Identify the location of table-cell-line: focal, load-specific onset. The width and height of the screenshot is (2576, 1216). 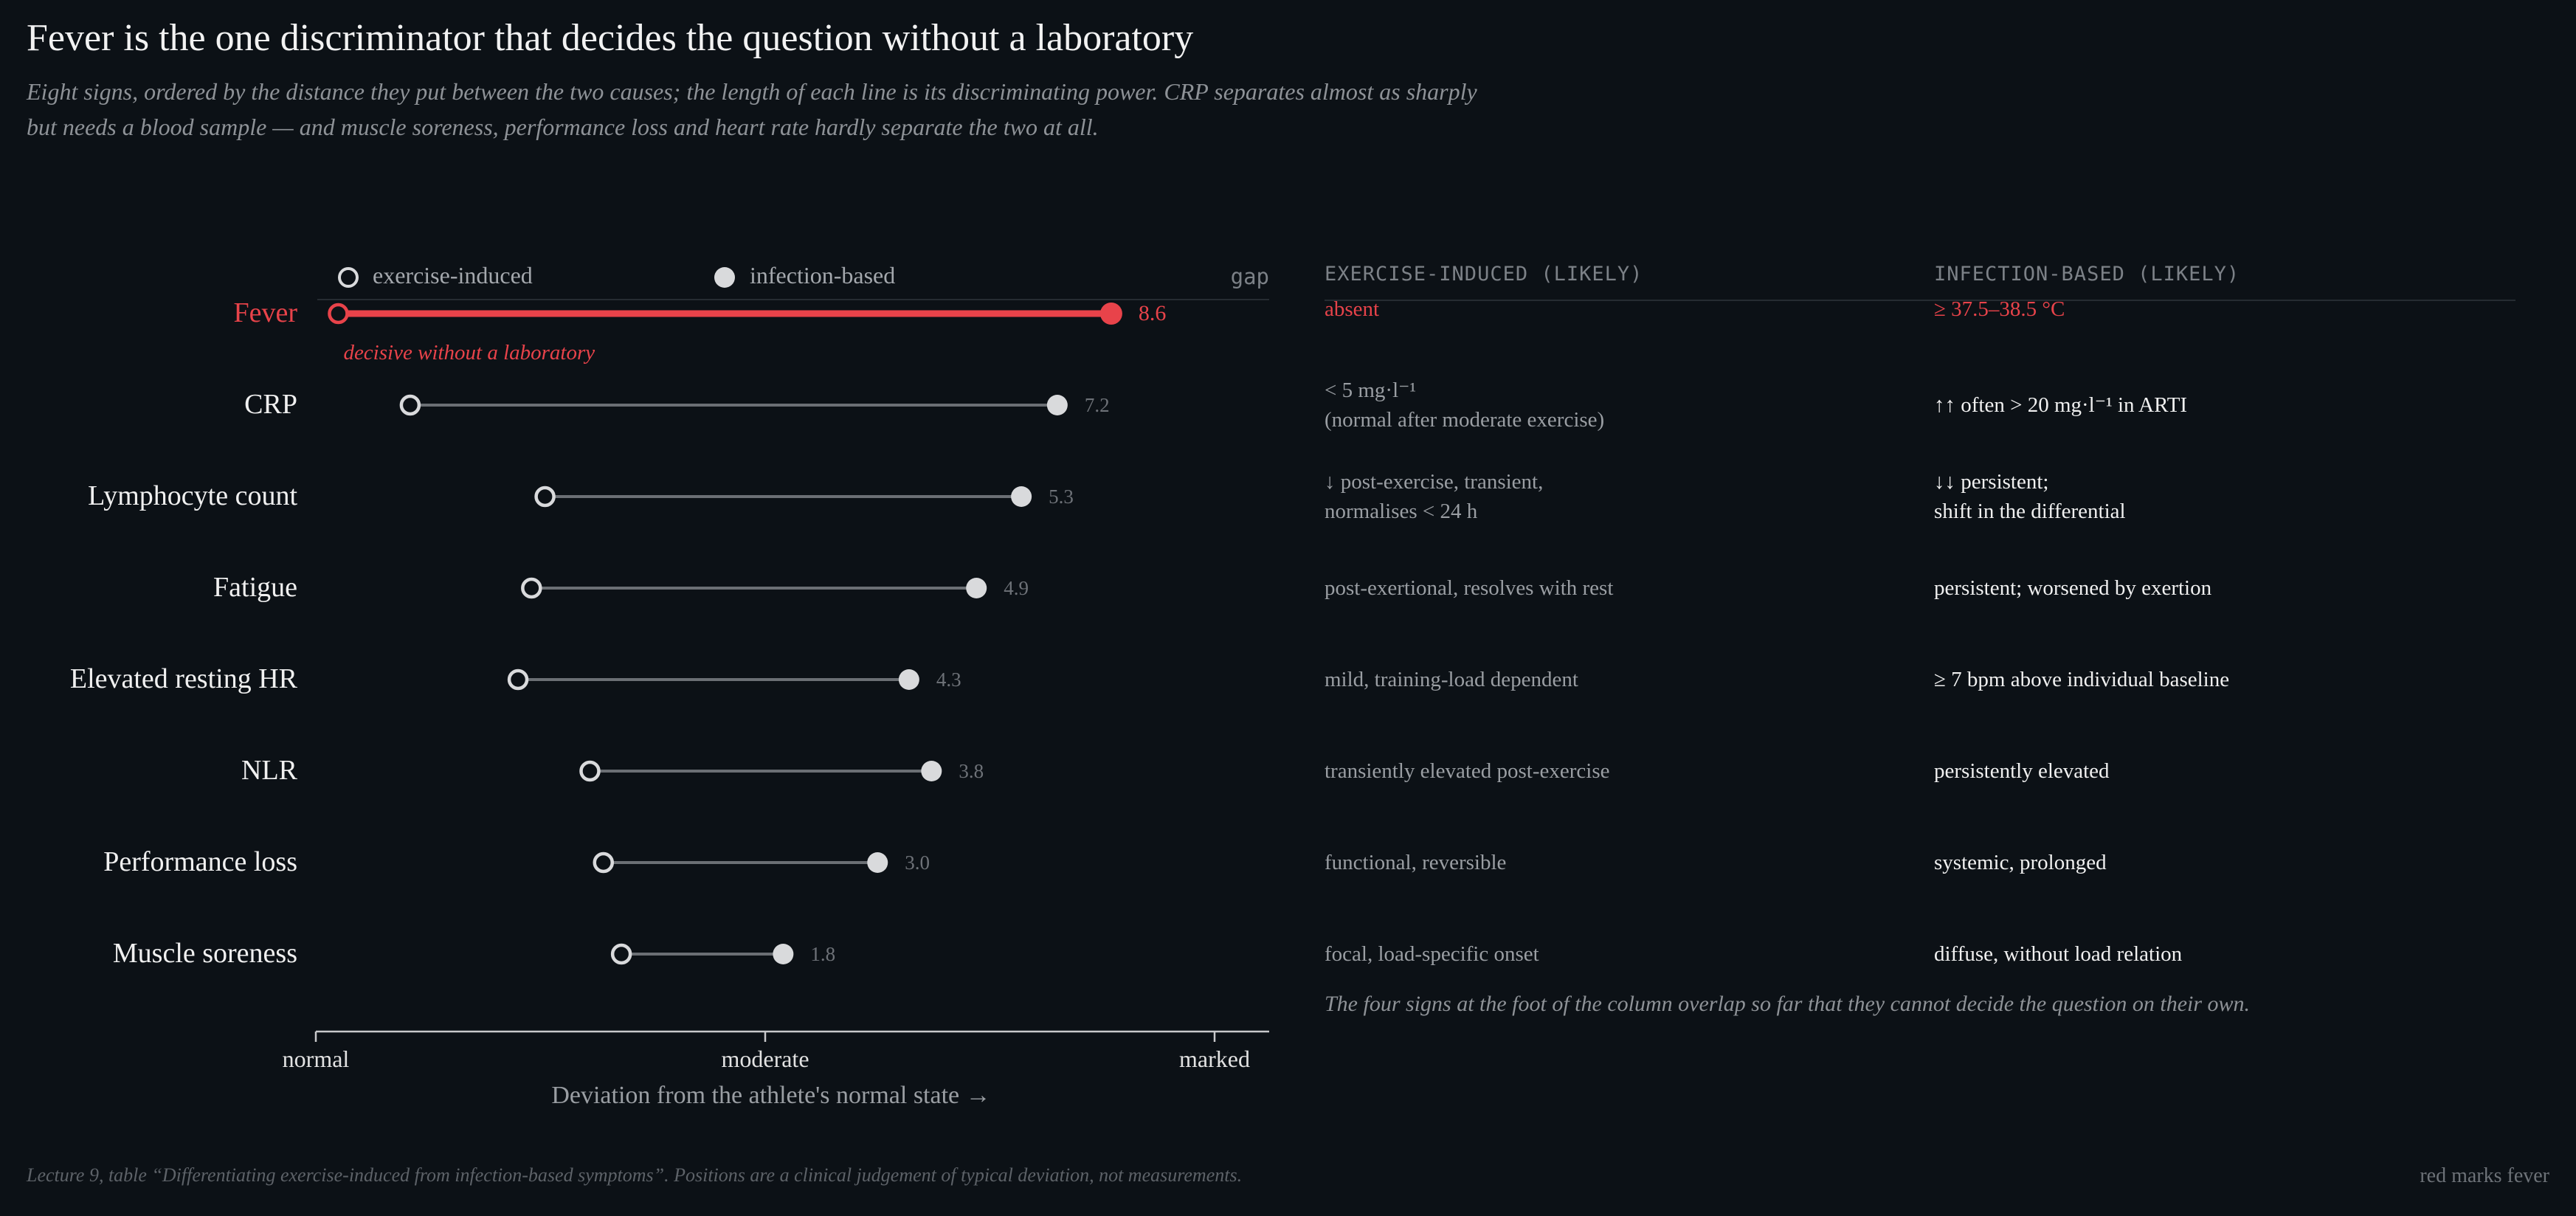
(1432, 954).